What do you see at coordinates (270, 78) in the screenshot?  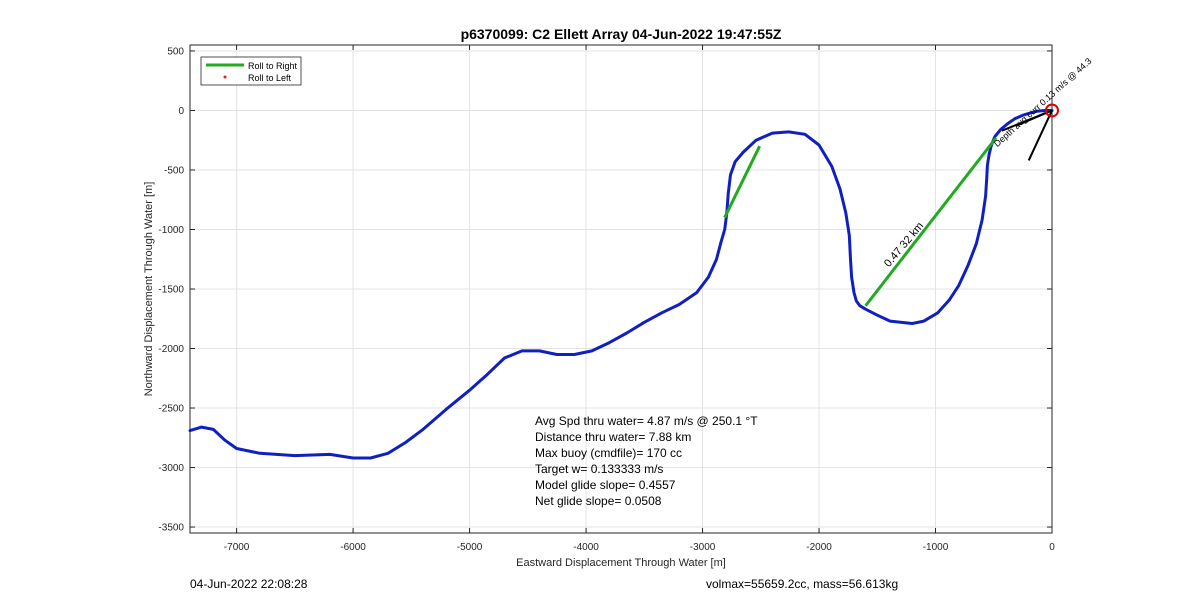 I see `legend-roll-left-label: Roll to Left` at bounding box center [270, 78].